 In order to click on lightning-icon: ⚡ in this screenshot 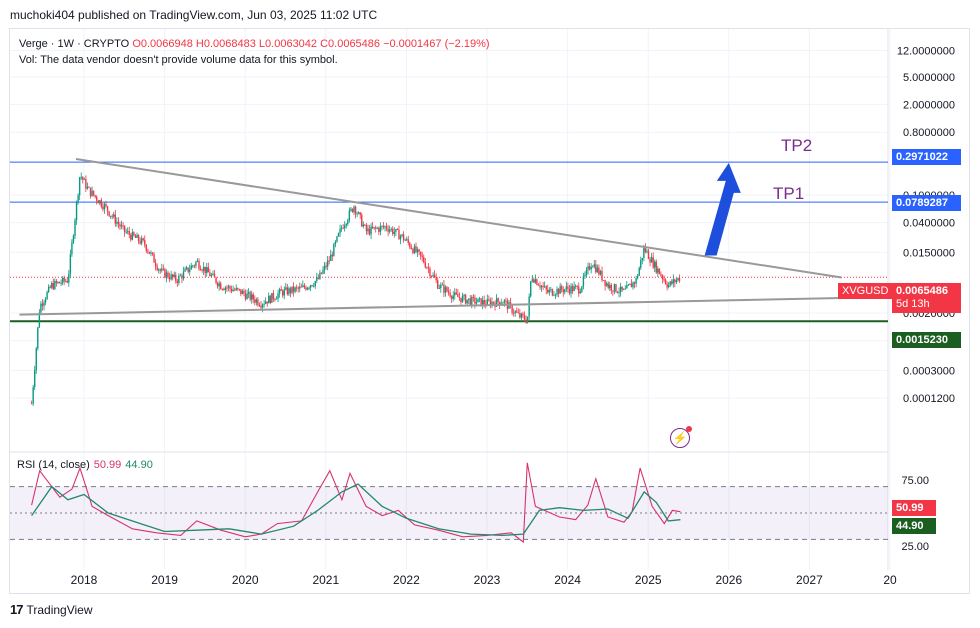, I will do `click(681, 437)`.